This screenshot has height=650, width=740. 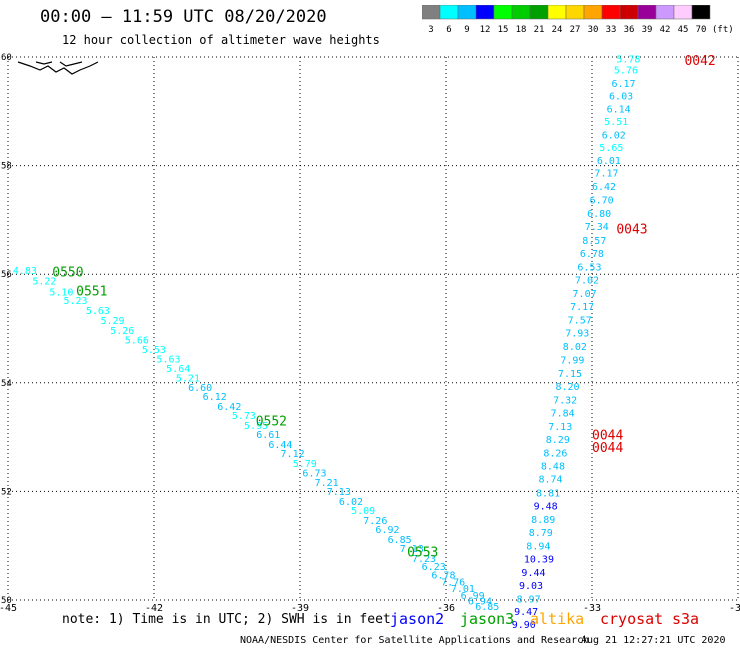 What do you see at coordinates (75, 301) in the screenshot?
I see `swh-point-jason3: 5.23` at bounding box center [75, 301].